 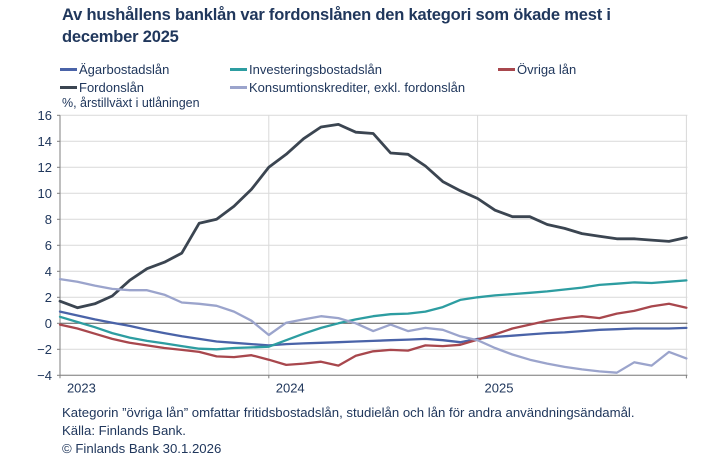 I want to click on legend-label: Övriga lån, so click(x=547, y=69).